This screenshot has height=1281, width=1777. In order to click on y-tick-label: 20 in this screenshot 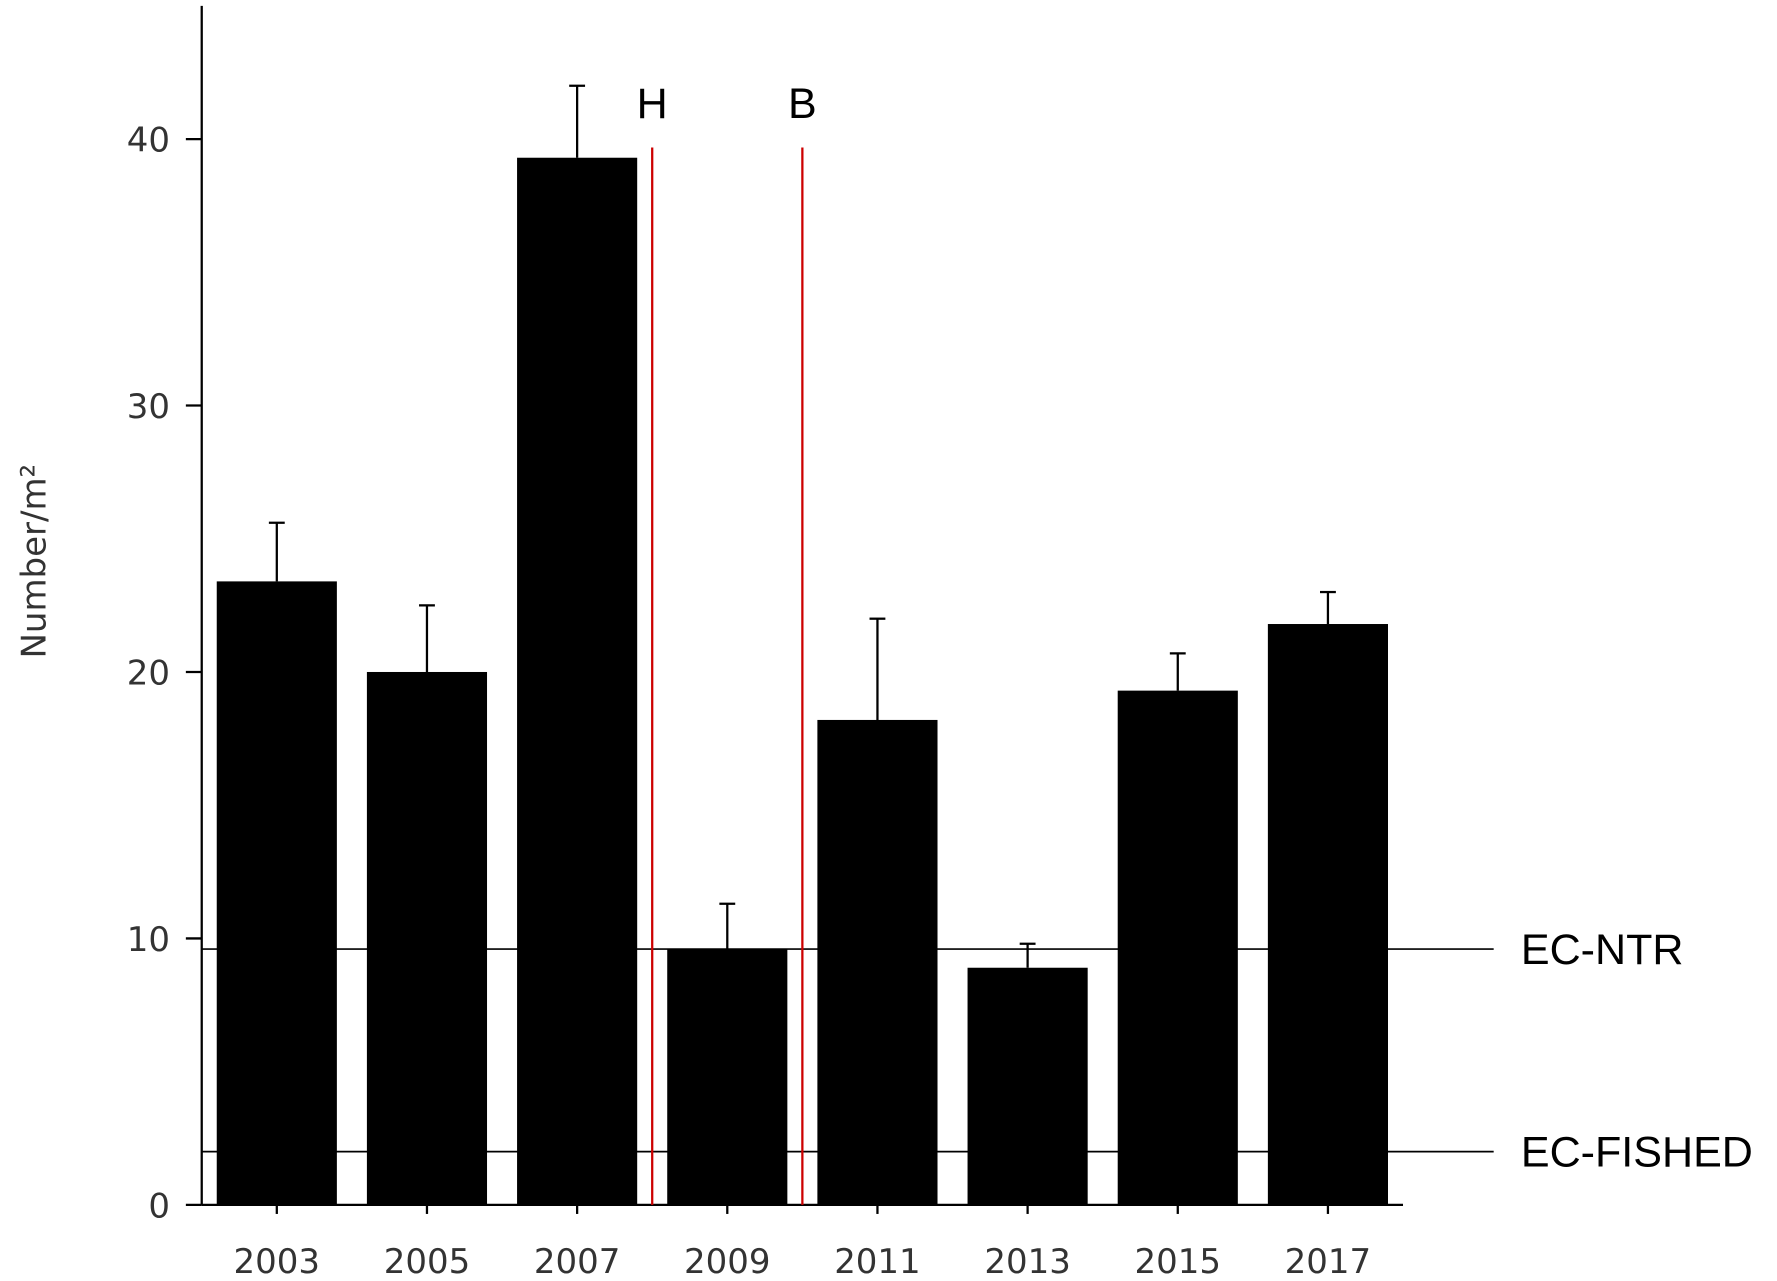, I will do `click(148, 673)`.